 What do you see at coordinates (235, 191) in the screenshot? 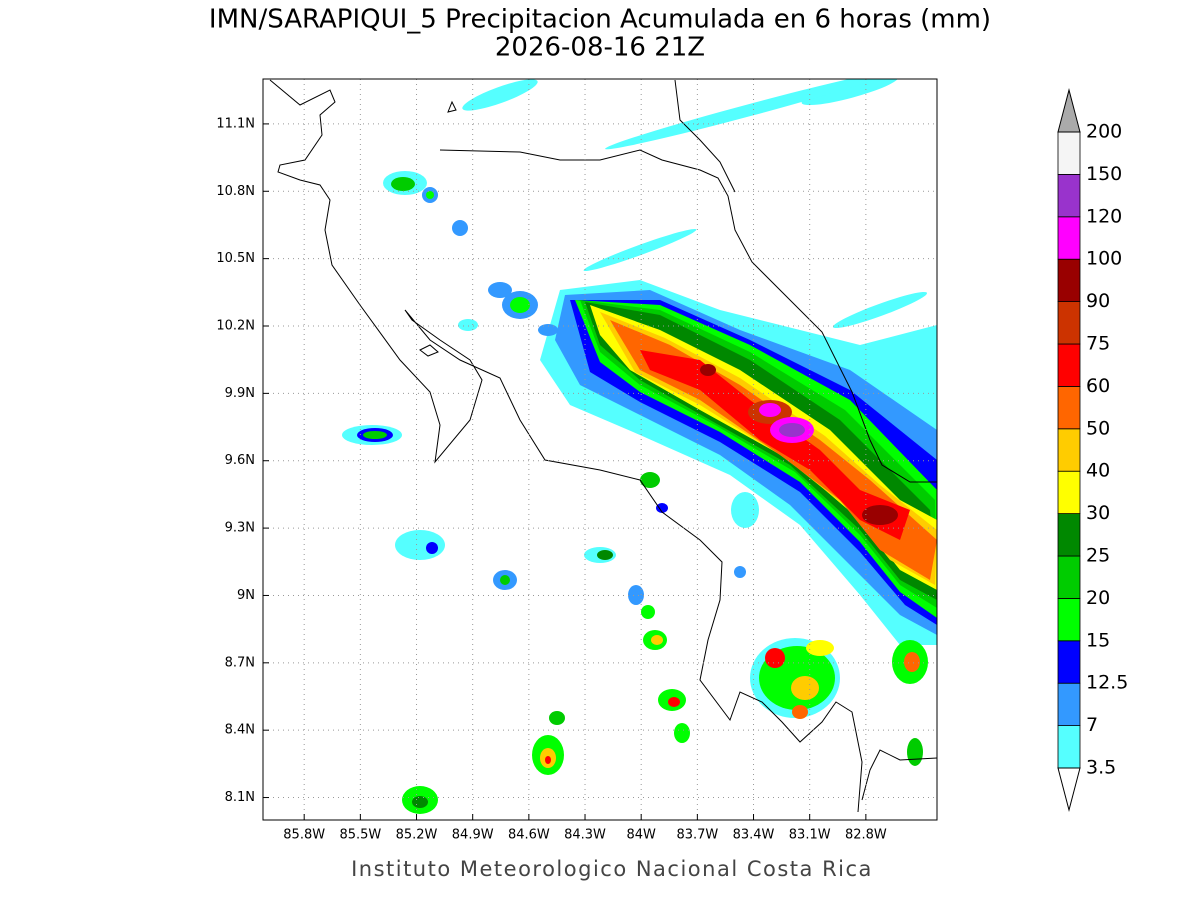
I see `lat-tick-label: 10.8N` at bounding box center [235, 191].